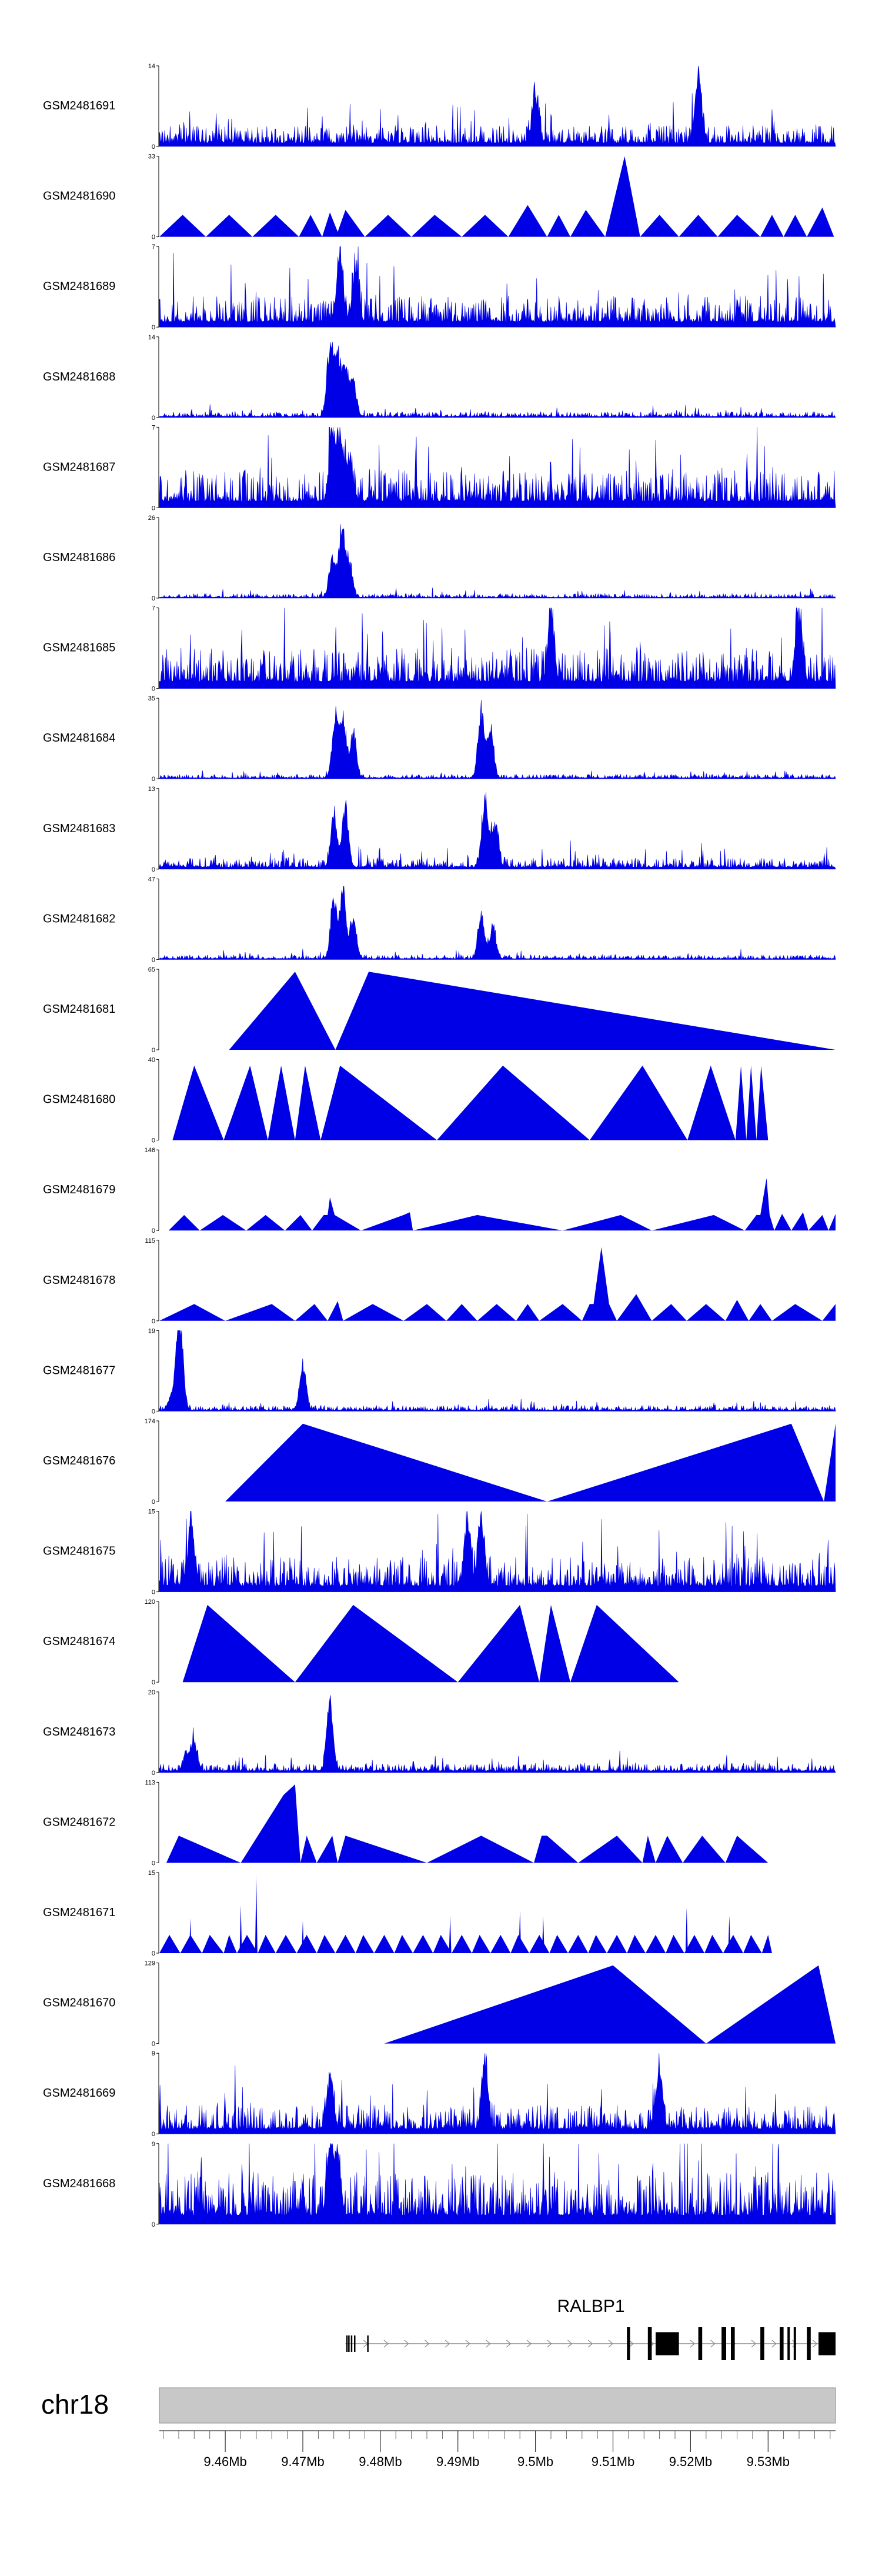 The image size is (882, 2576). I want to click on track-GSM2481688: GSM2481688 14 0, so click(439, 378).